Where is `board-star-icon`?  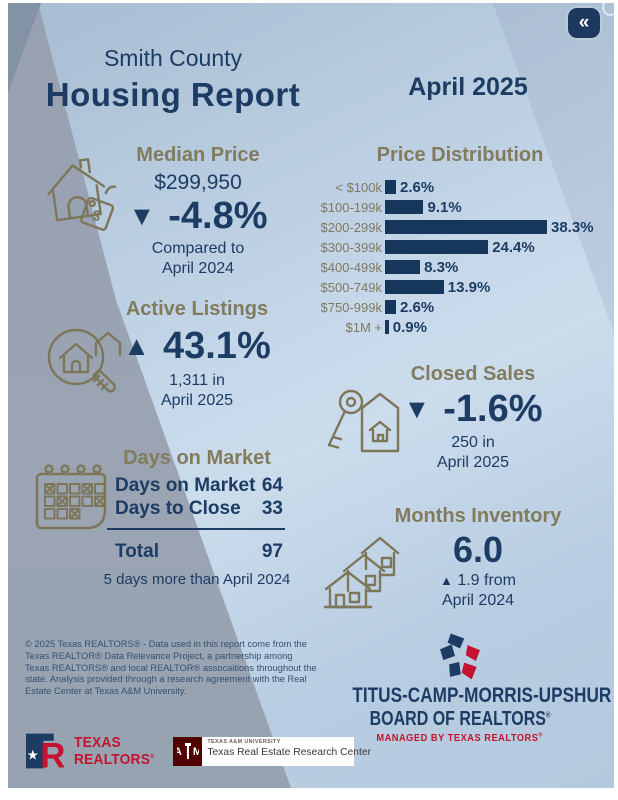
board-star-icon is located at coordinates (460, 656).